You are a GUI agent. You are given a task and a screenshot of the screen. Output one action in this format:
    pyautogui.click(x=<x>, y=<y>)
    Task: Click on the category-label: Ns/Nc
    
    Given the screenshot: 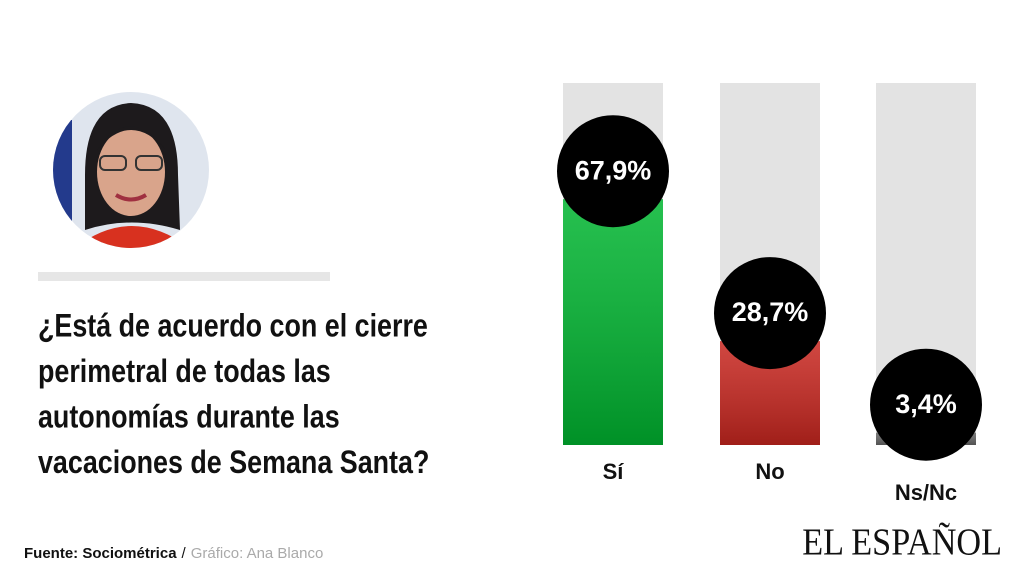 What is the action you would take?
    pyautogui.click(x=926, y=492)
    